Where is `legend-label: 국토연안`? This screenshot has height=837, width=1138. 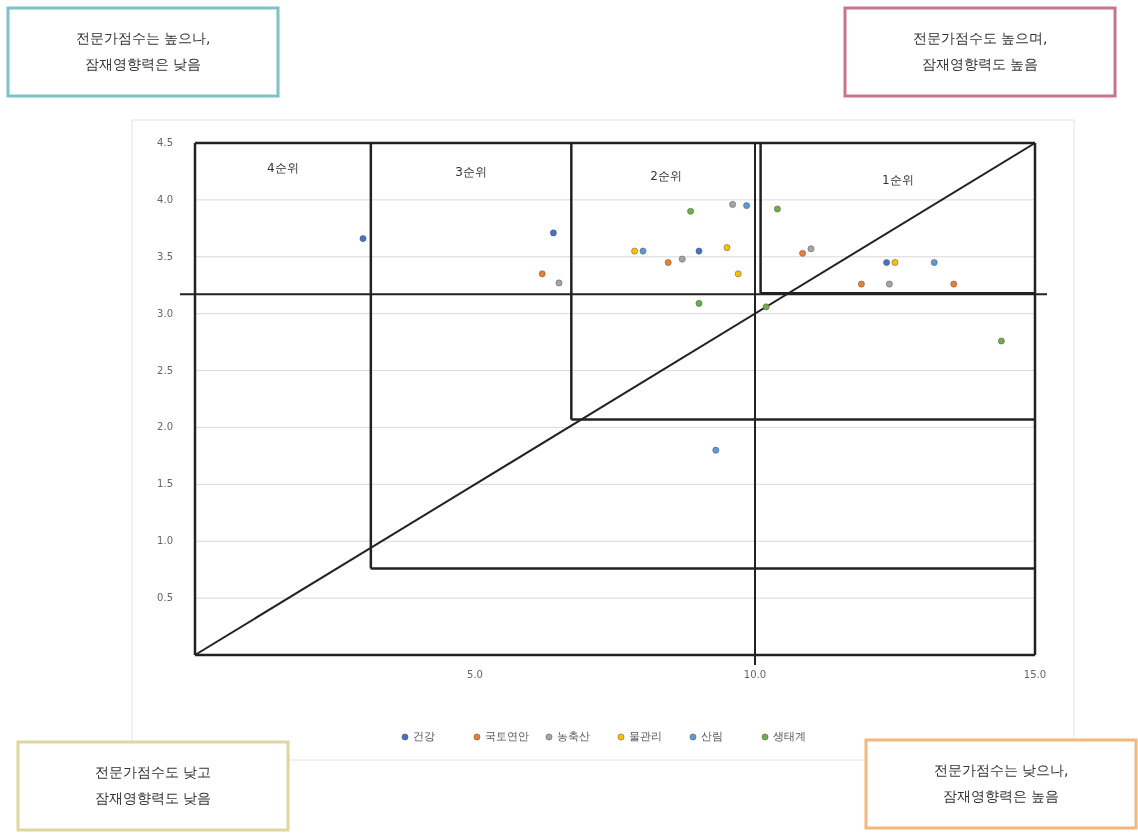 legend-label: 국토연안 is located at coordinates (507, 736).